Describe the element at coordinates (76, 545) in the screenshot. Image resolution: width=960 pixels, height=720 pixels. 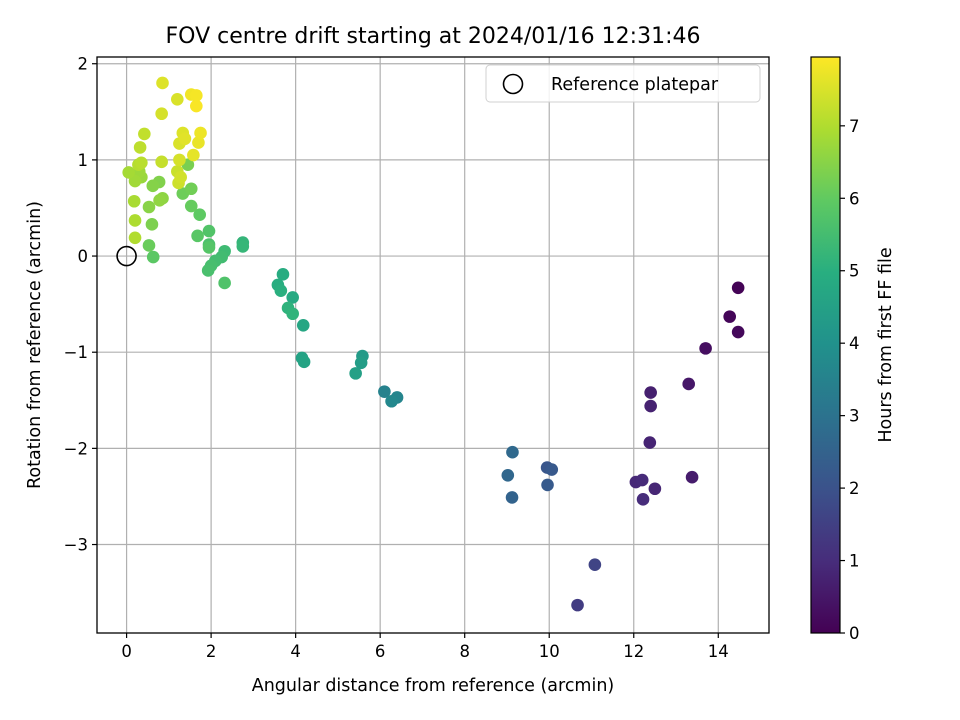
I see `y-tick-label: −3` at that location.